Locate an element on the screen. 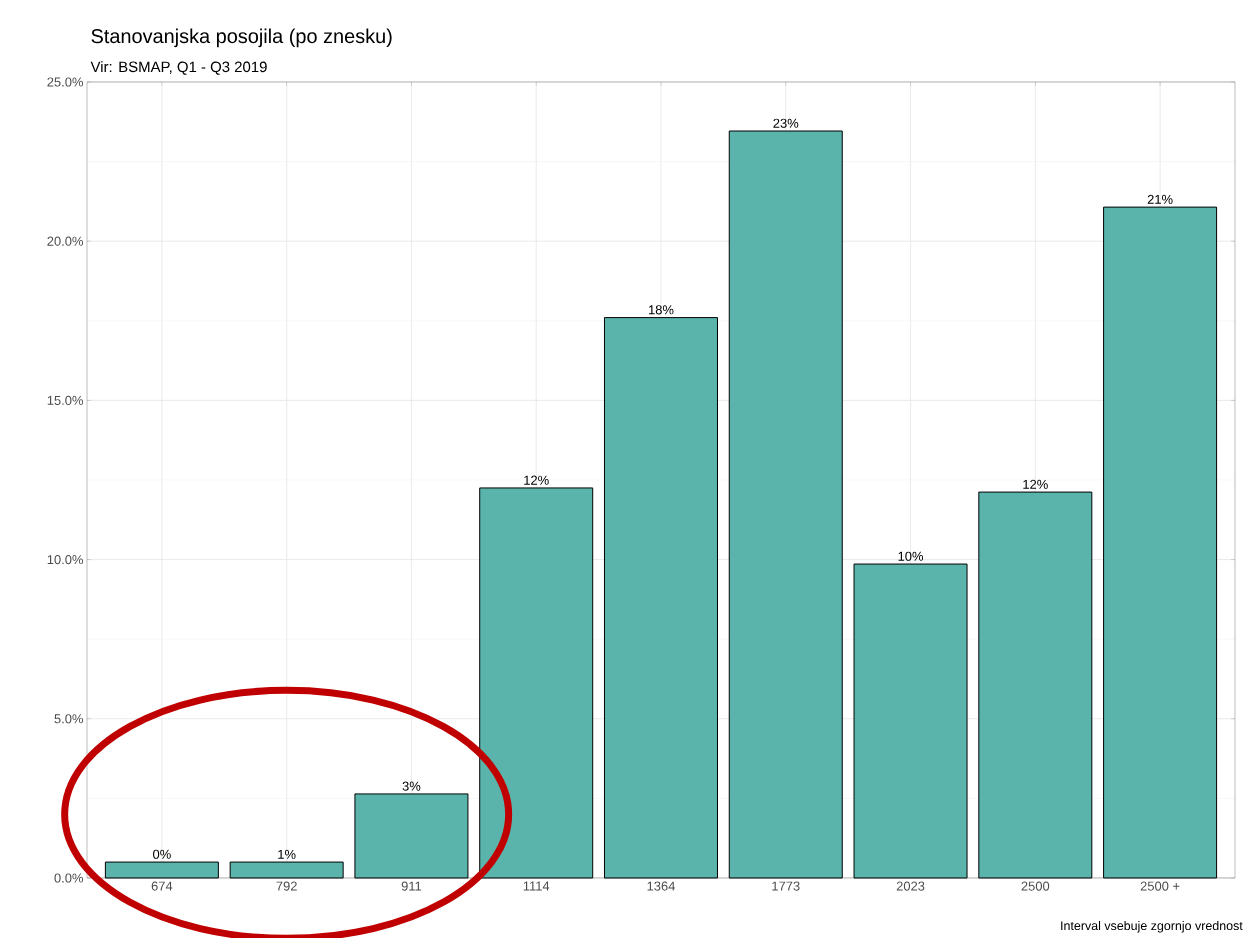 This screenshot has width=1243, height=938. chart-subtitle: Vir: BSMAP, Q1 - Q3 2019 is located at coordinates (178, 68).